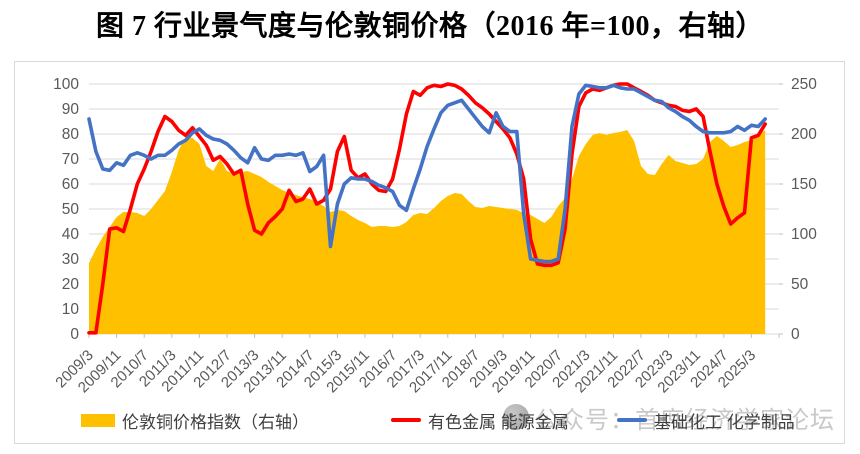 The width and height of the screenshot is (860, 454). I want to click on legend: 伦敦铜价格指数（右轴） 有色金属 能源金属 基础化工 化学制品, so click(429, 421).